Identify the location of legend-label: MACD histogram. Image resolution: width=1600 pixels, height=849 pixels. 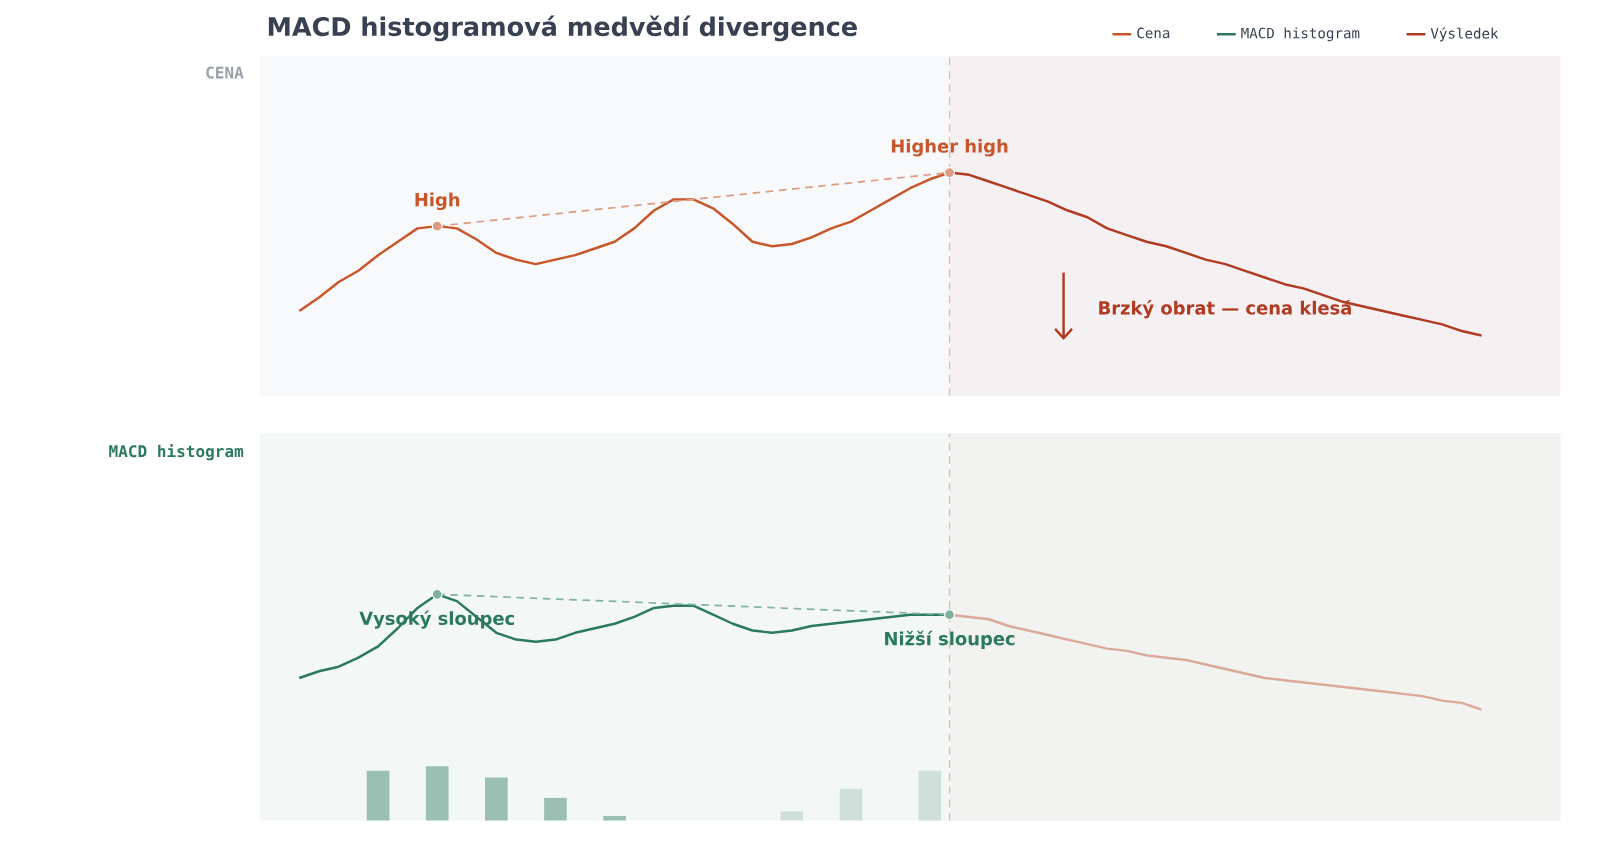
(1300, 34).